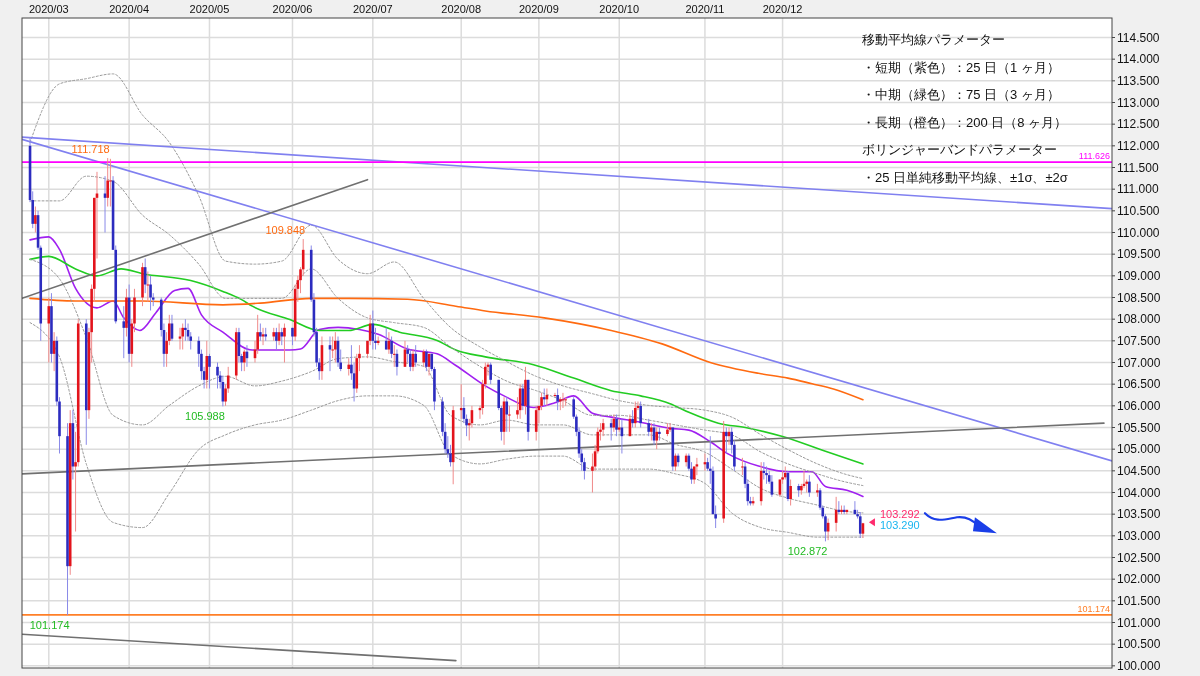 Image resolution: width=1200 pixels, height=676 pixels. Describe the element at coordinates (705, 9) in the screenshot. I see `x-tick-label: 2020/11` at that location.